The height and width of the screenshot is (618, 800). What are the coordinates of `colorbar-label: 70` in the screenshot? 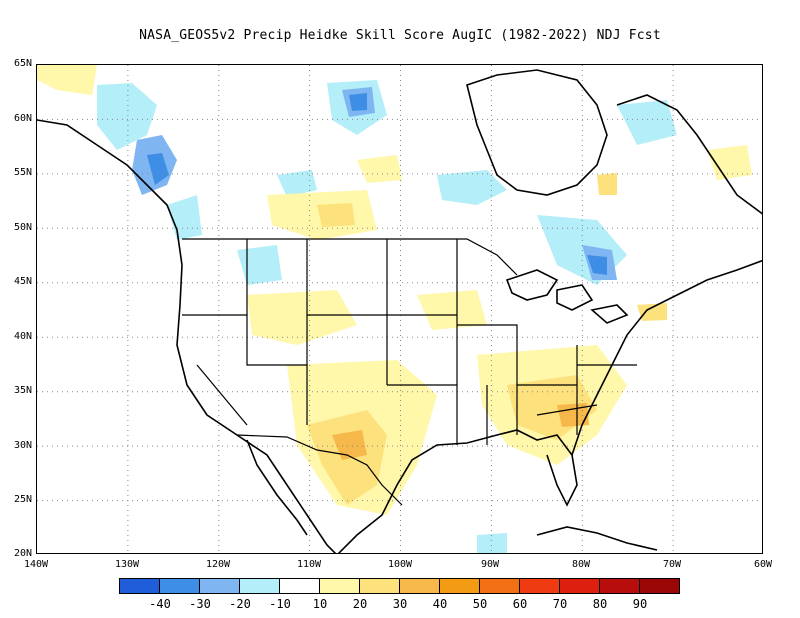 It's located at (560, 604).